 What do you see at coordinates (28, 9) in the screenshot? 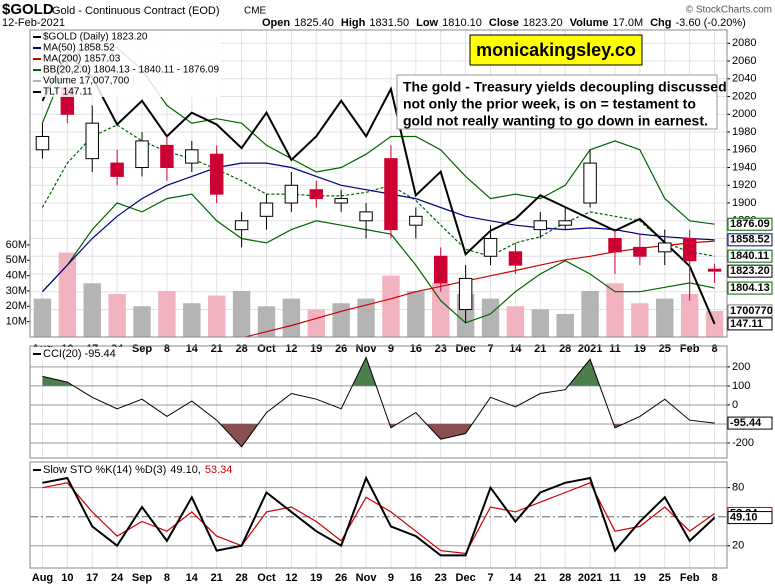
I see `symbol: $GOLD` at bounding box center [28, 9].